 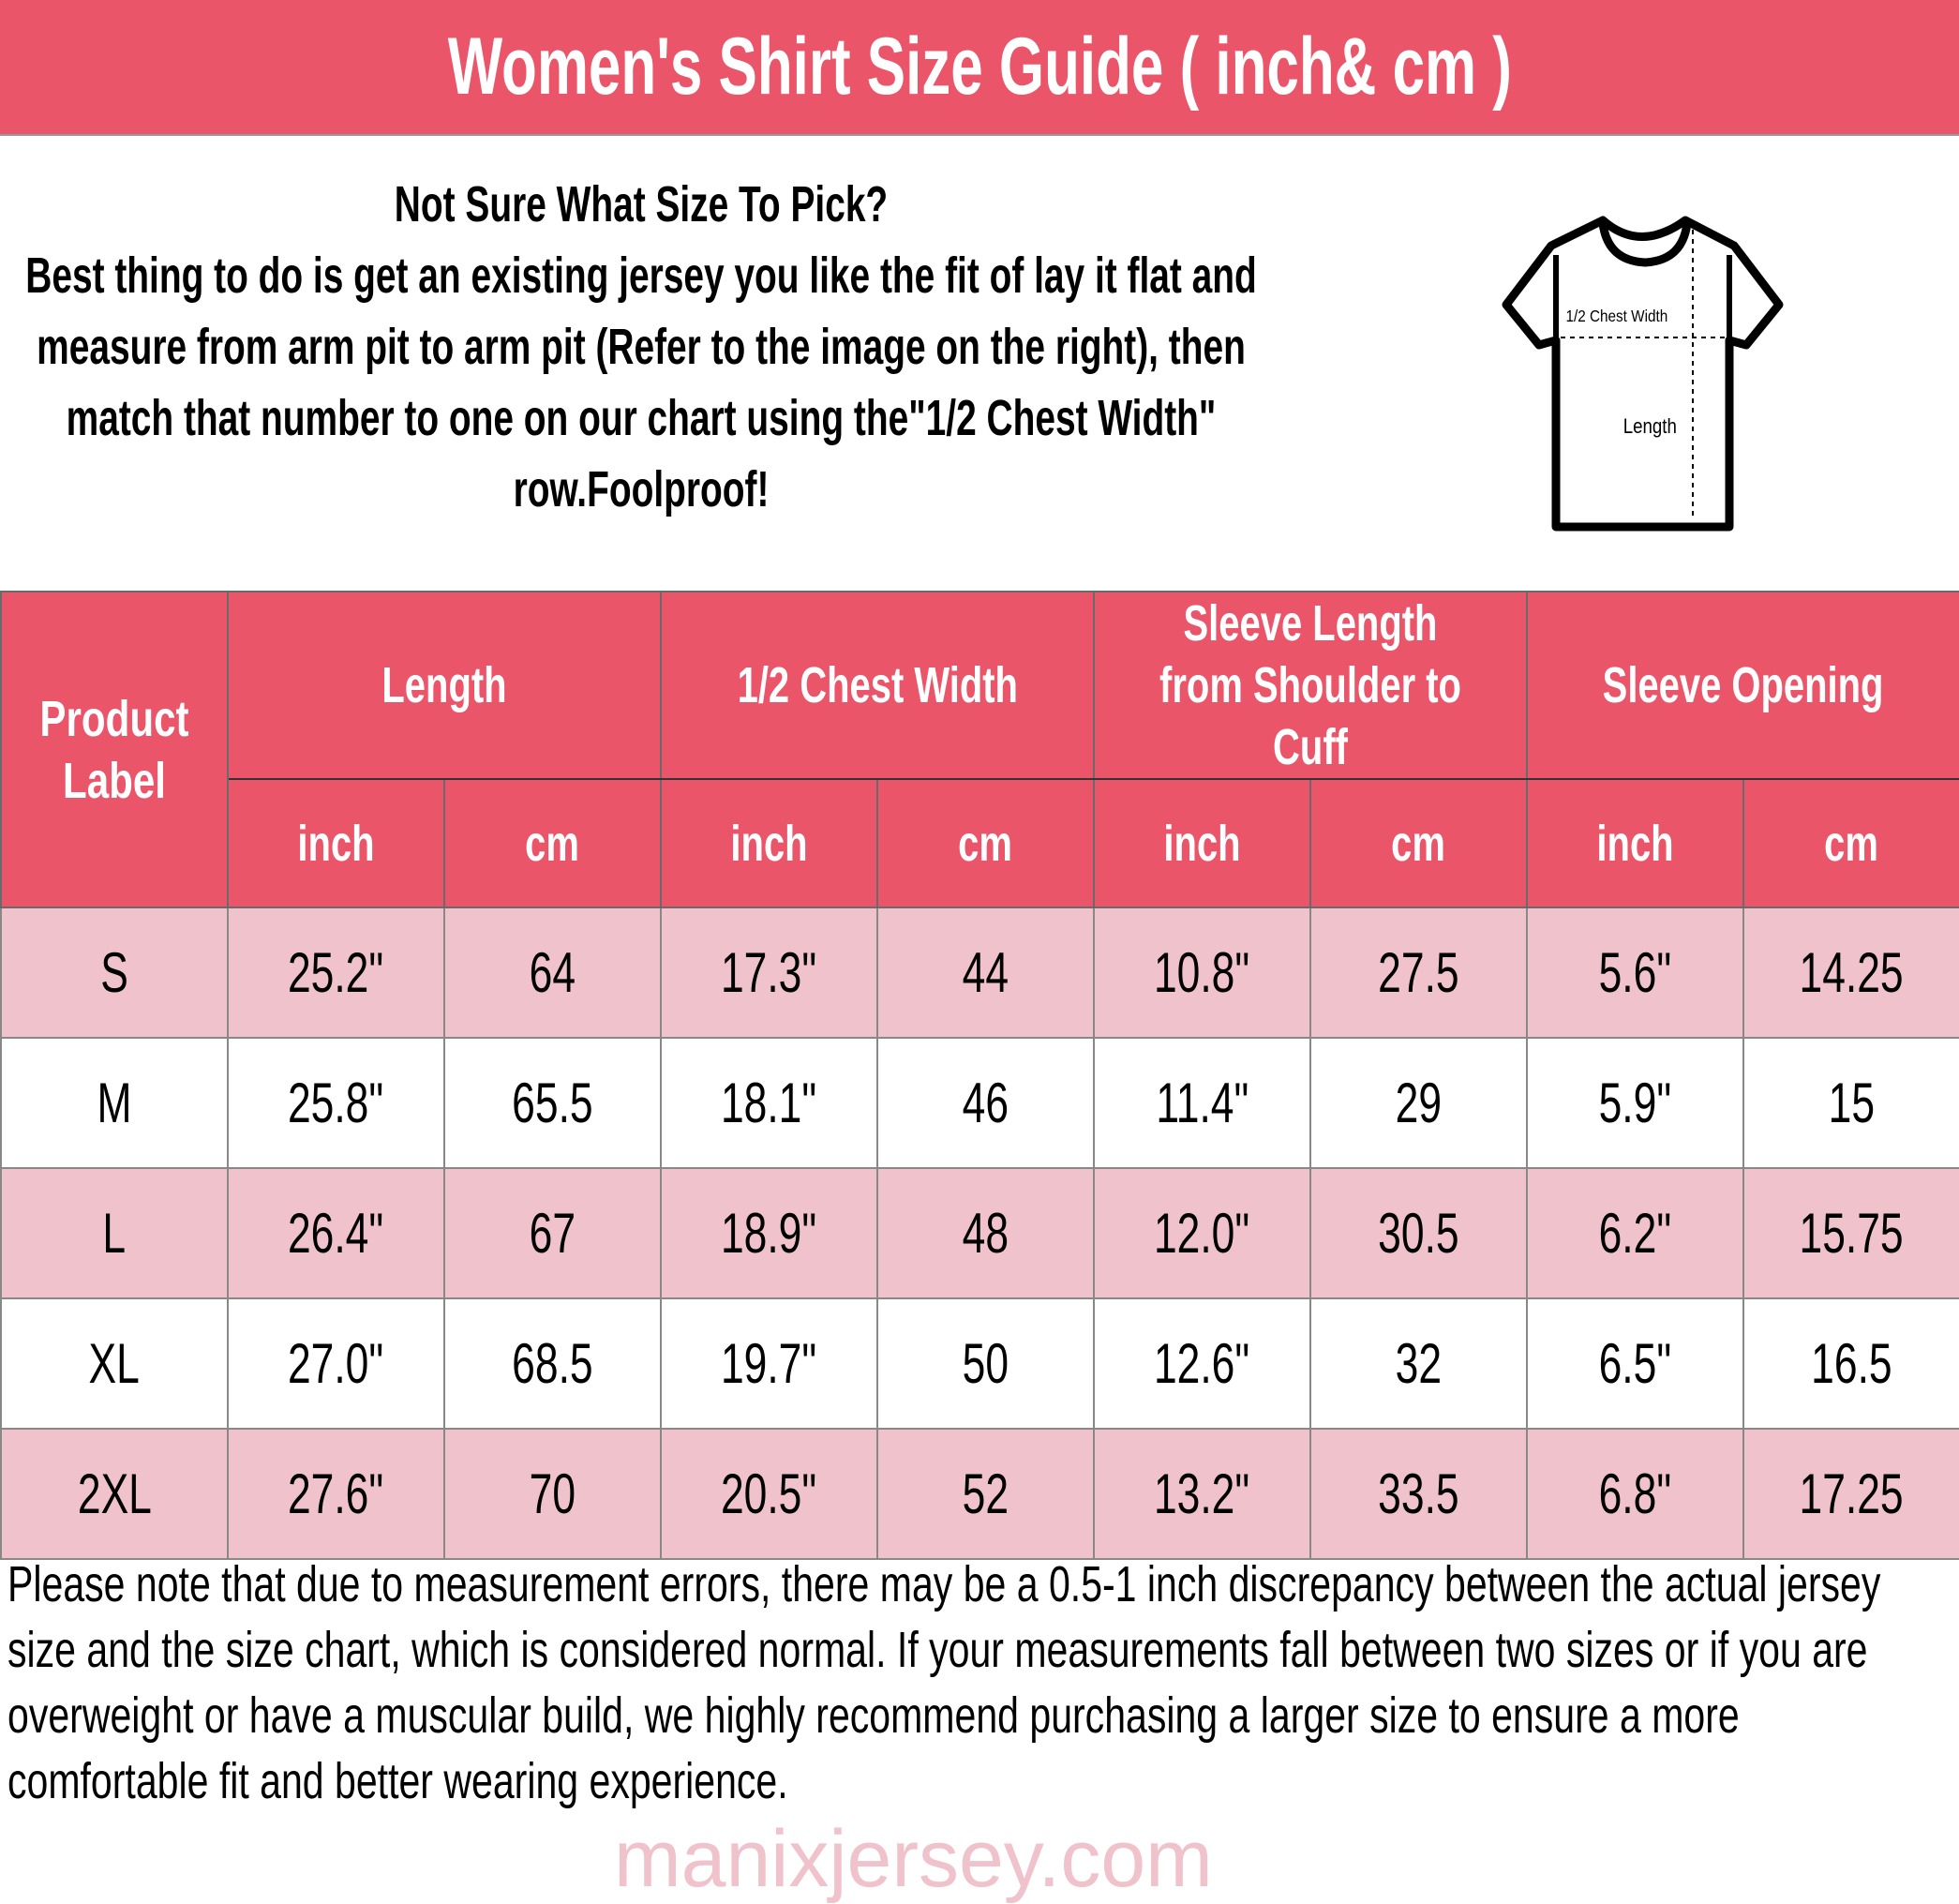 I want to click on table-cell: 11.4", so click(x=1202, y=1103).